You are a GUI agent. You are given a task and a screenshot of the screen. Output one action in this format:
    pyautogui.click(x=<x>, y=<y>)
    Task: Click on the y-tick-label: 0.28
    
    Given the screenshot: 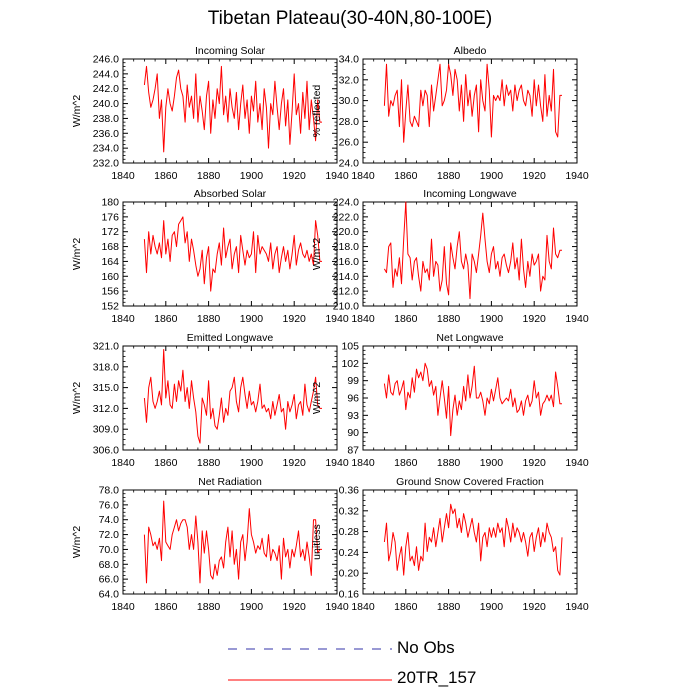 What is the action you would take?
    pyautogui.click(x=349, y=532)
    